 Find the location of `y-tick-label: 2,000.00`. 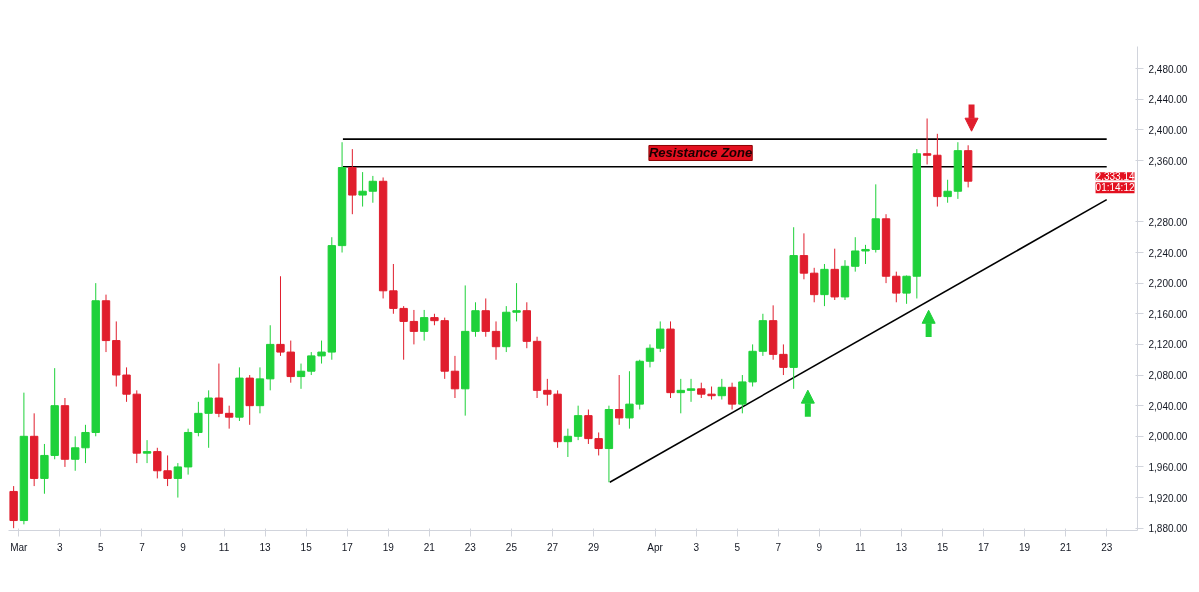

y-tick-label: 2,000.00 is located at coordinates (1168, 437).